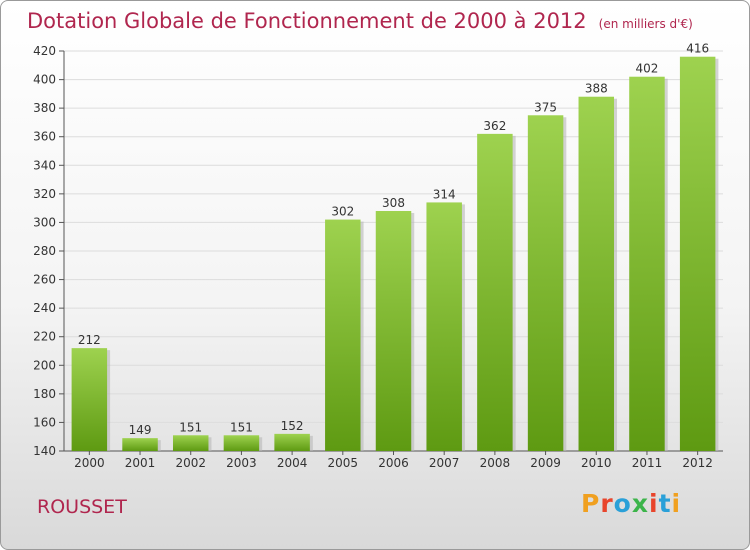 The height and width of the screenshot is (550, 750). Describe the element at coordinates (545, 107) in the screenshot. I see `value-label: 375` at that location.